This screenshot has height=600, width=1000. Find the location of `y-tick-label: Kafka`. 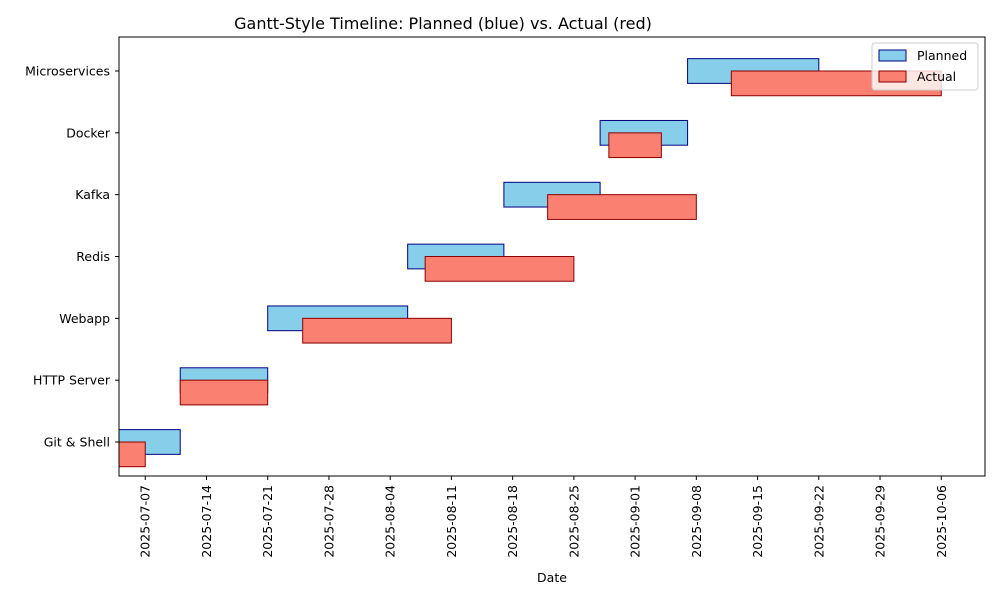

y-tick-label: Kafka is located at coordinates (92, 194).